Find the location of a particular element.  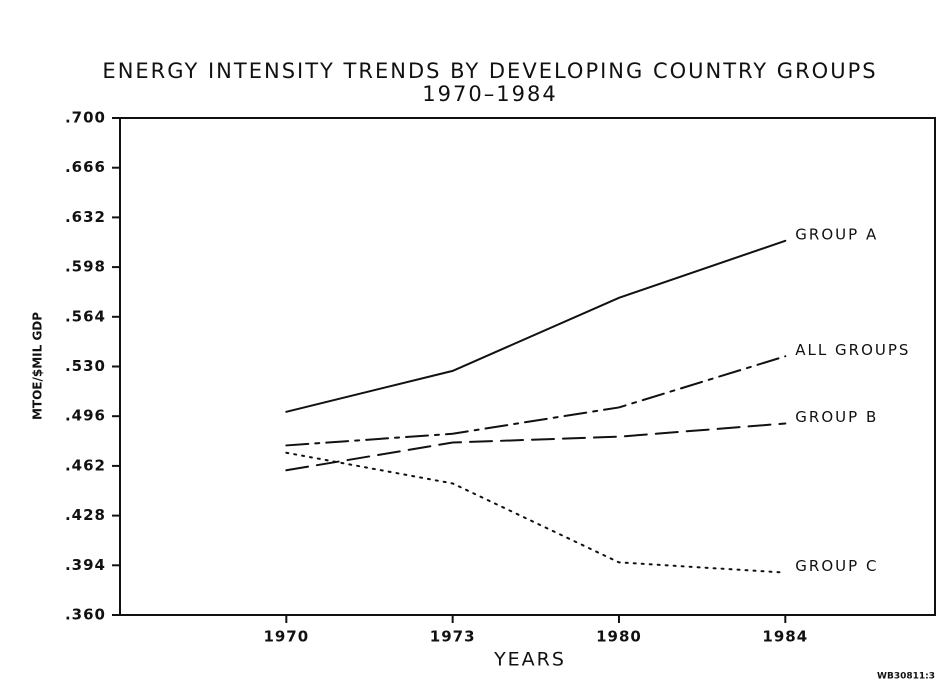

series-label: GROUP B is located at coordinates (836, 417).